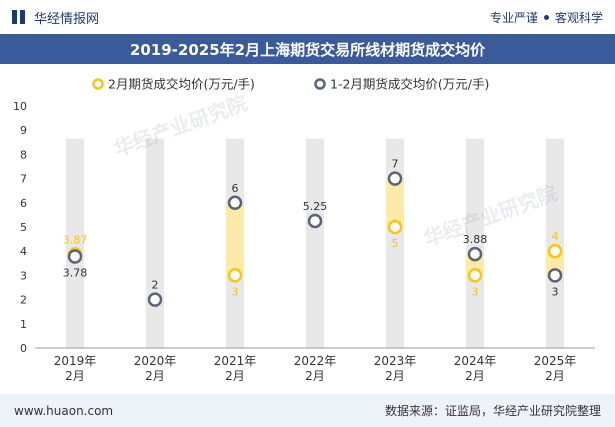 Image resolution: width=615 pixels, height=427 pixels. Describe the element at coordinates (307, 410) in the screenshot. I see `footer: www.huaon.com 数据来源：证监局，华经产业研究院整理` at that location.